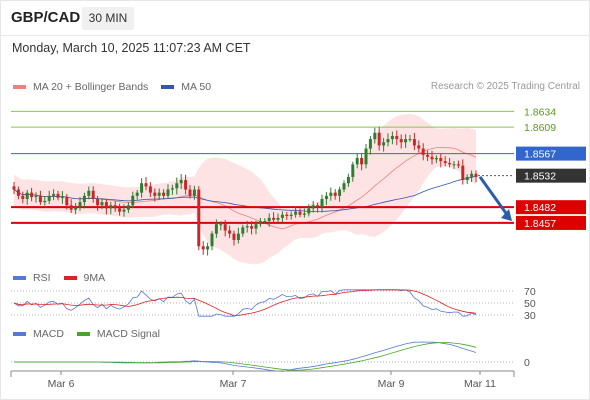 This screenshot has width=590, height=400. I want to click on x-tick-label: Mar 7, so click(233, 384).